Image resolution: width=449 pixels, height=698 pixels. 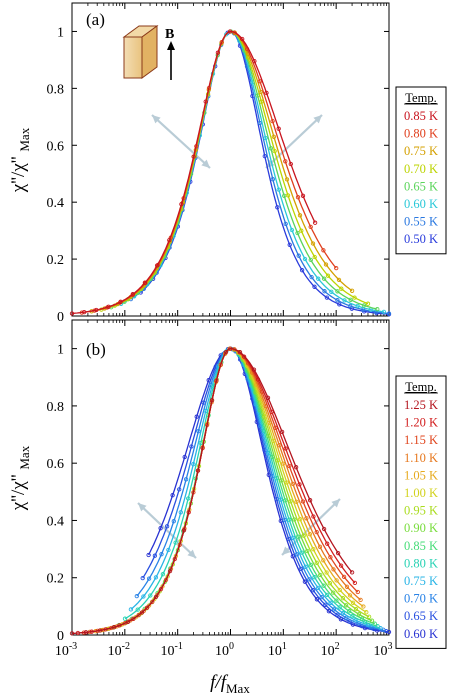 I want to click on x-tick-label: 10³, so click(x=383, y=650).